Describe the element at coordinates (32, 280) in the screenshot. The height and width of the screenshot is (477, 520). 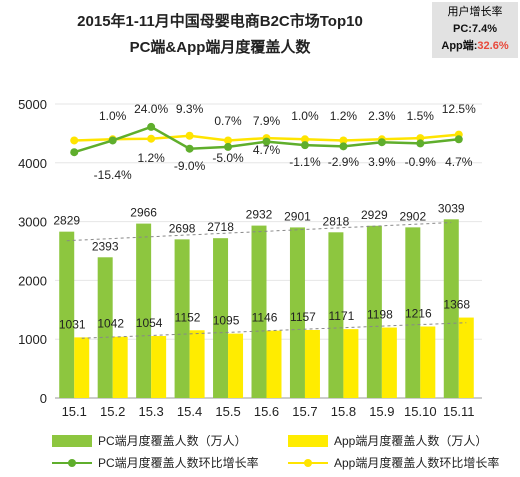
I see `y-tick-label: 2000` at that location.